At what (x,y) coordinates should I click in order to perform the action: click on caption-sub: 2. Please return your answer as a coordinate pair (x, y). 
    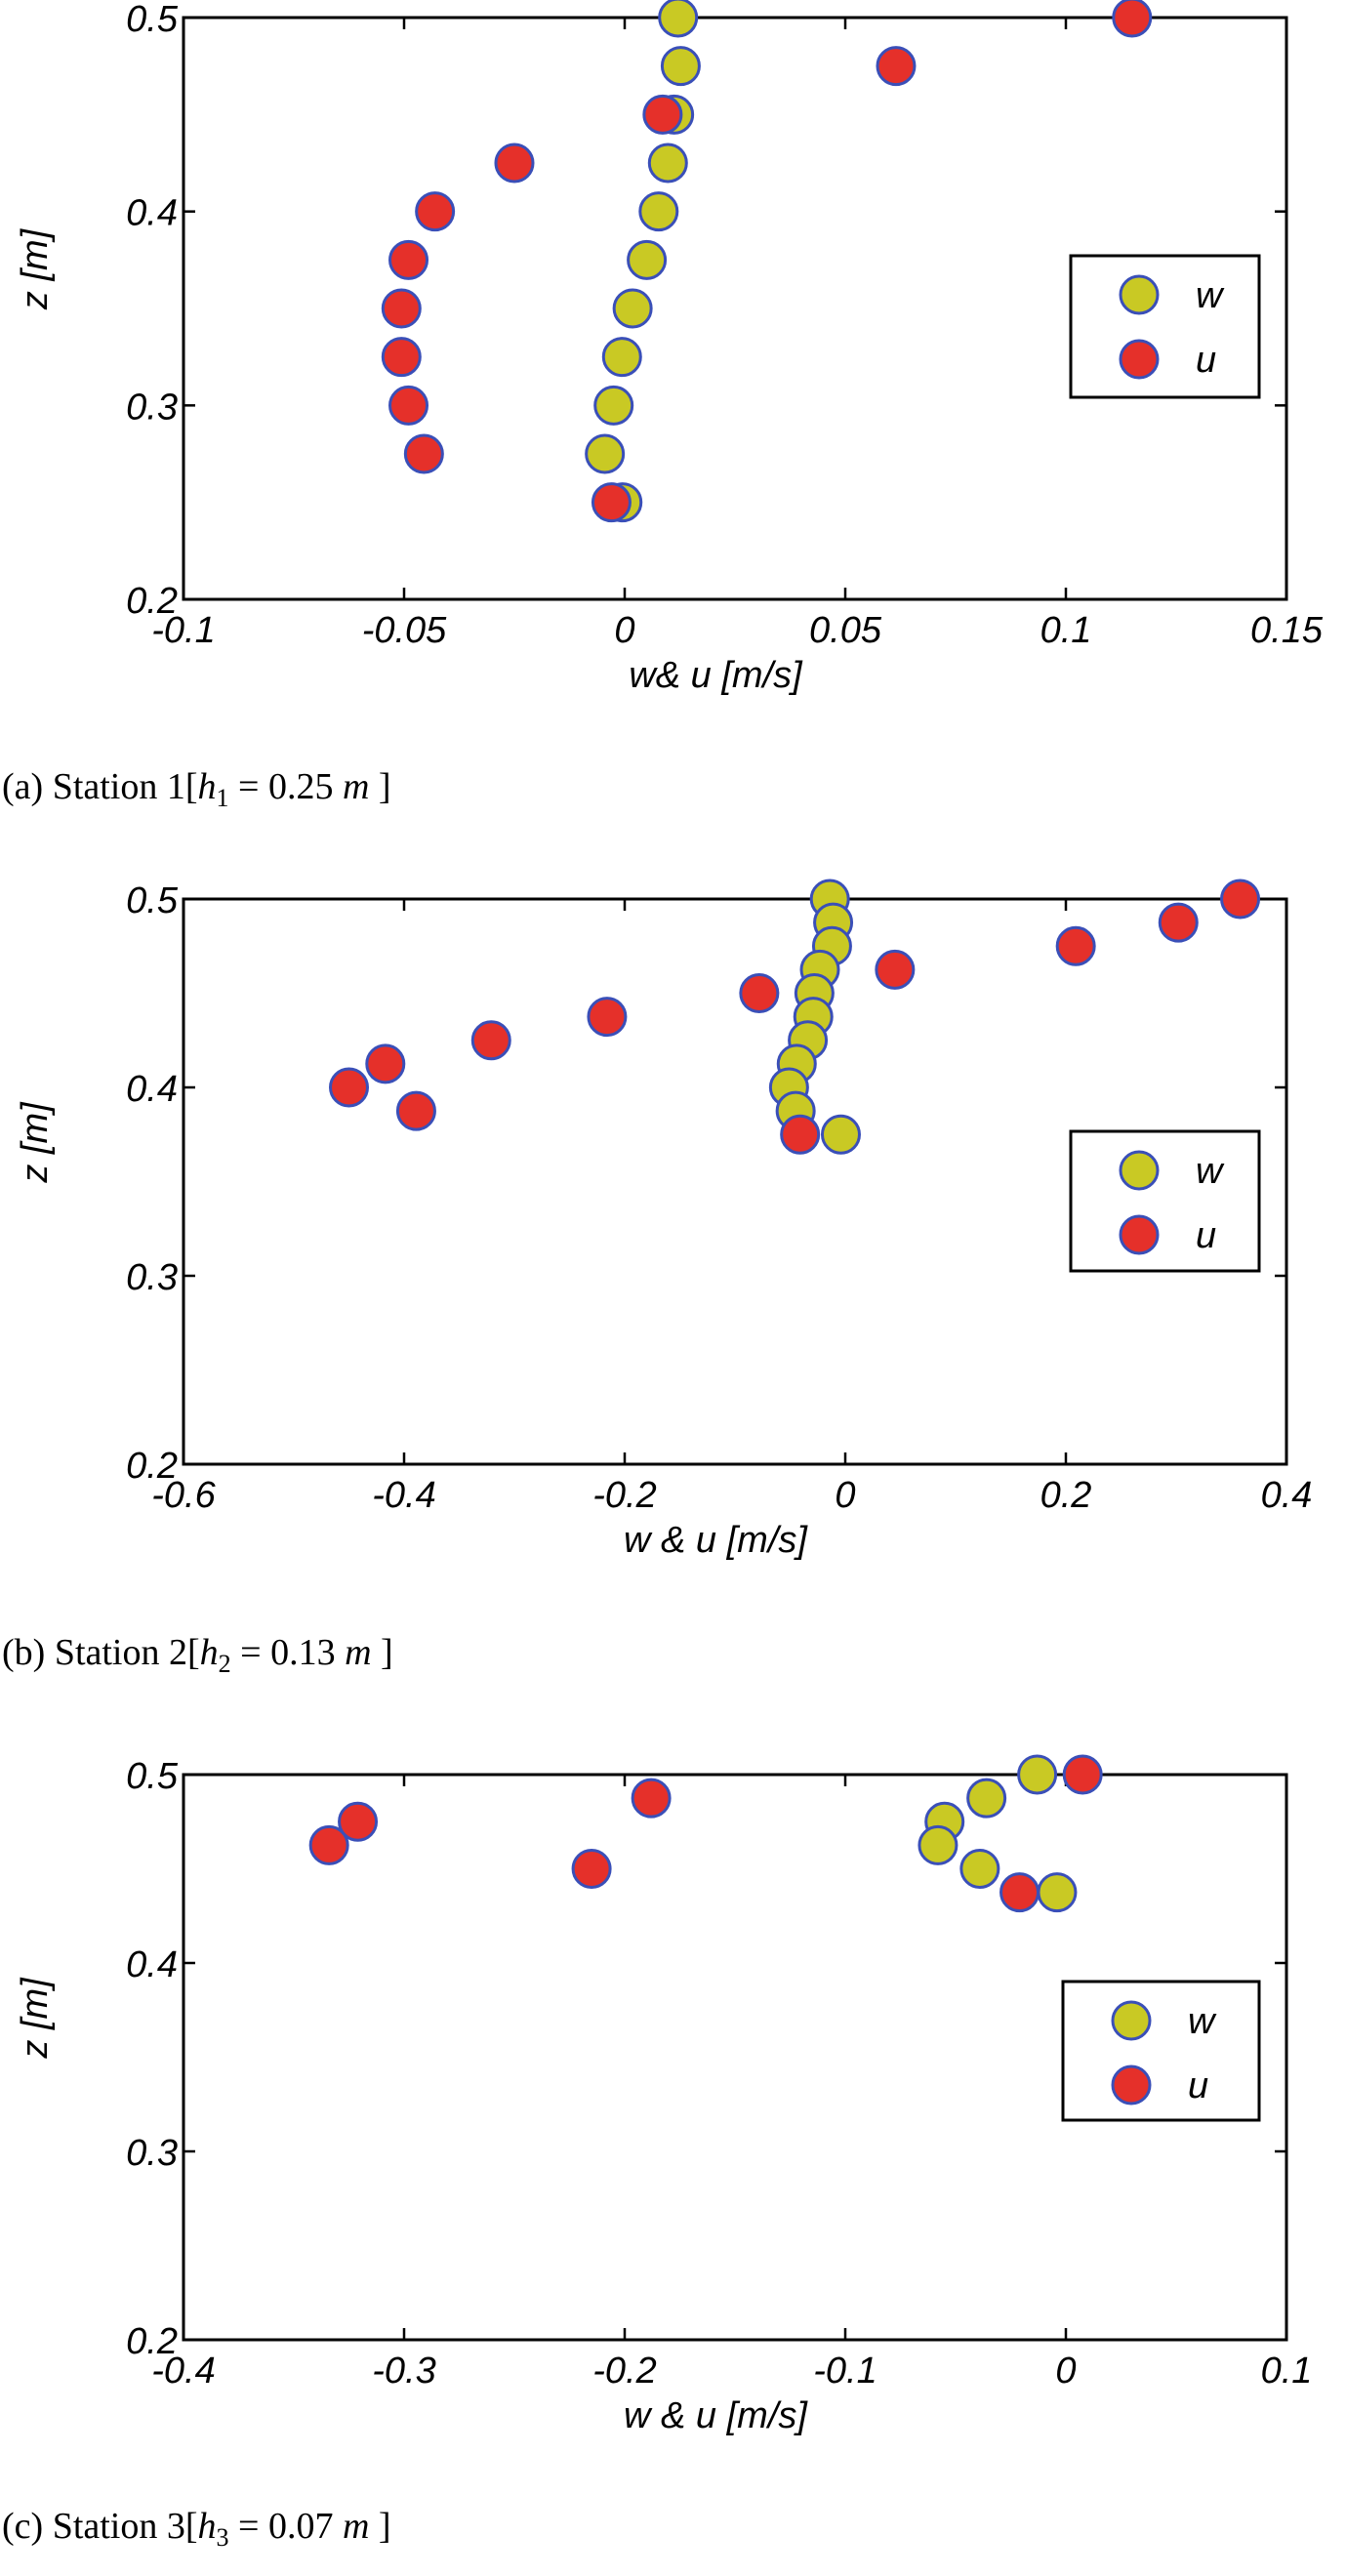
    Looking at the image, I should click on (225, 1664).